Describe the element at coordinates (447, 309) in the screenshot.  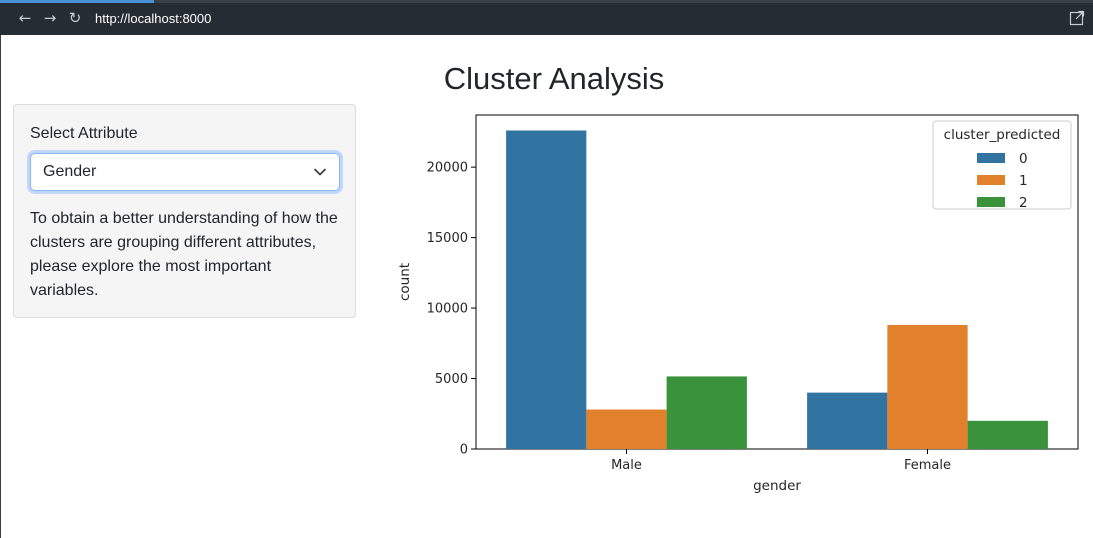
I see `y-tick-label: 10000` at that location.